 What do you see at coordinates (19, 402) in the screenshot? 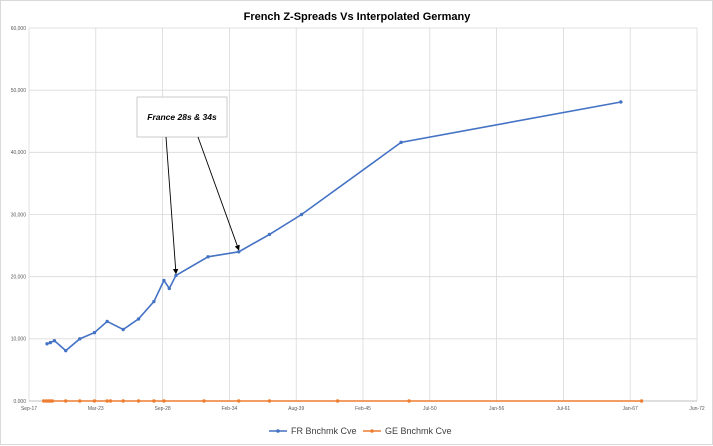
I see `y-tick-label: 0.000` at bounding box center [19, 402].